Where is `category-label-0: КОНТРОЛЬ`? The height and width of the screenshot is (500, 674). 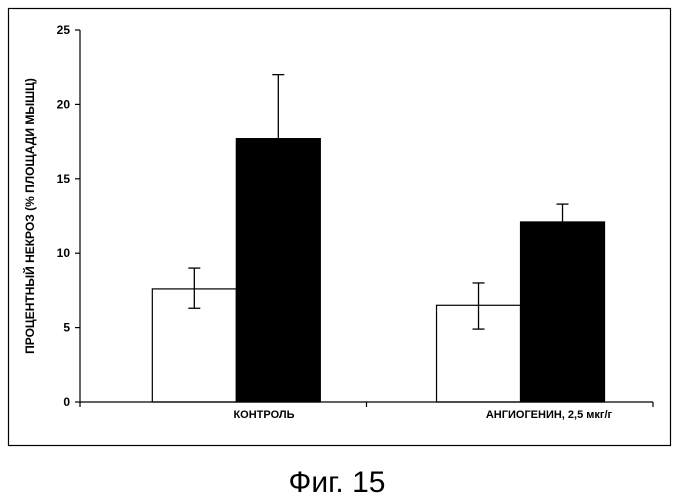
category-label-0: КОНТРОЛЬ is located at coordinates (263, 415).